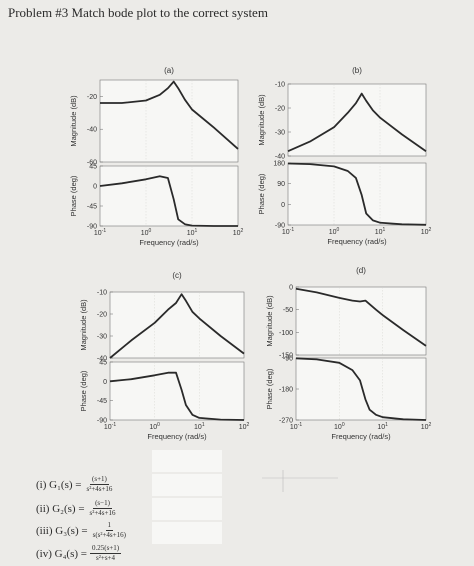 Image resolution: width=474 pixels, height=566 pixels. What do you see at coordinates (61, 553) in the screenshot?
I see `equation-lhs: (iv) G₄(s) =` at bounding box center [61, 553].